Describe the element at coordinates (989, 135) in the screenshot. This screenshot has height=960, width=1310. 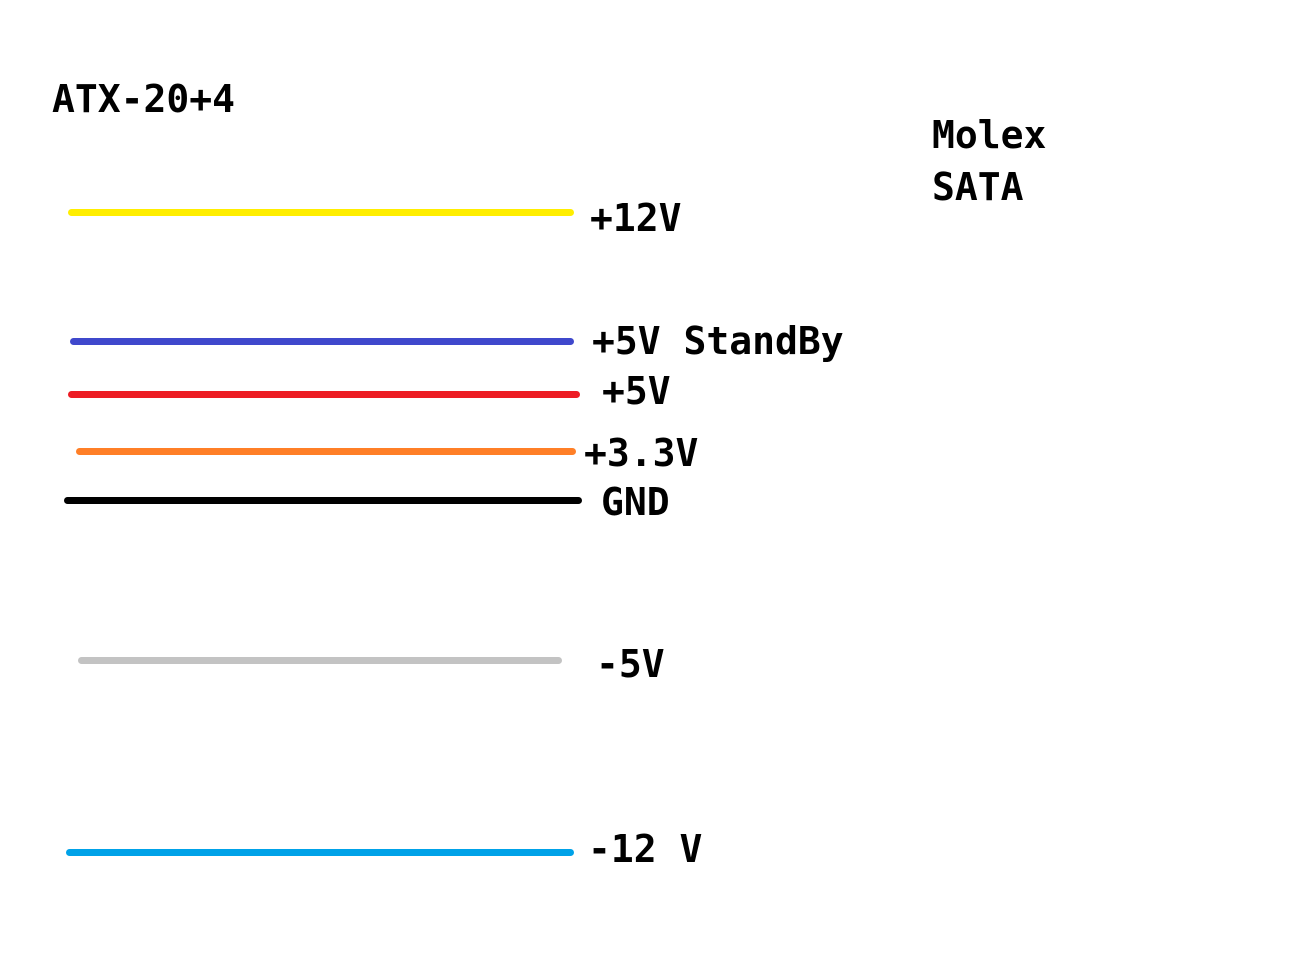
I see `molex-connector-title: Molex` at that location.